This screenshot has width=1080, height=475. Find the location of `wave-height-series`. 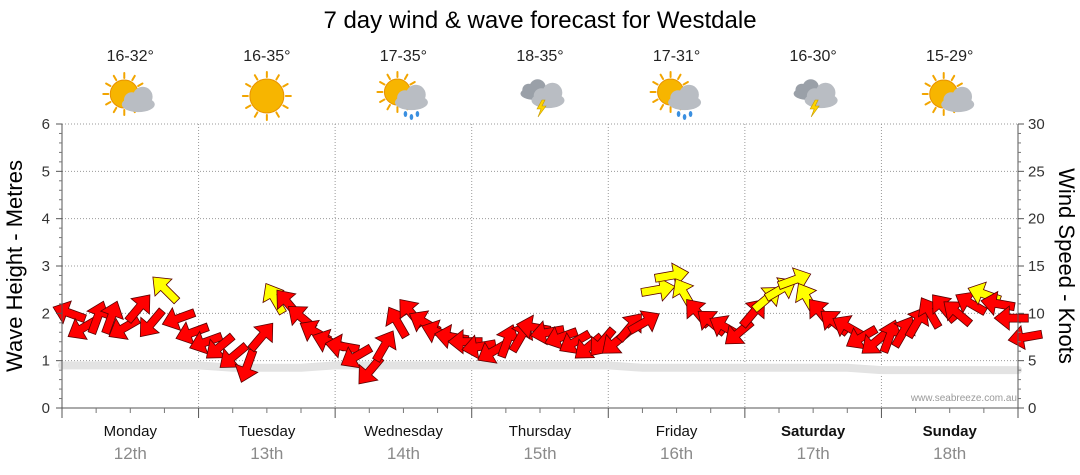

wave-height-series is located at coordinates (540, 368).